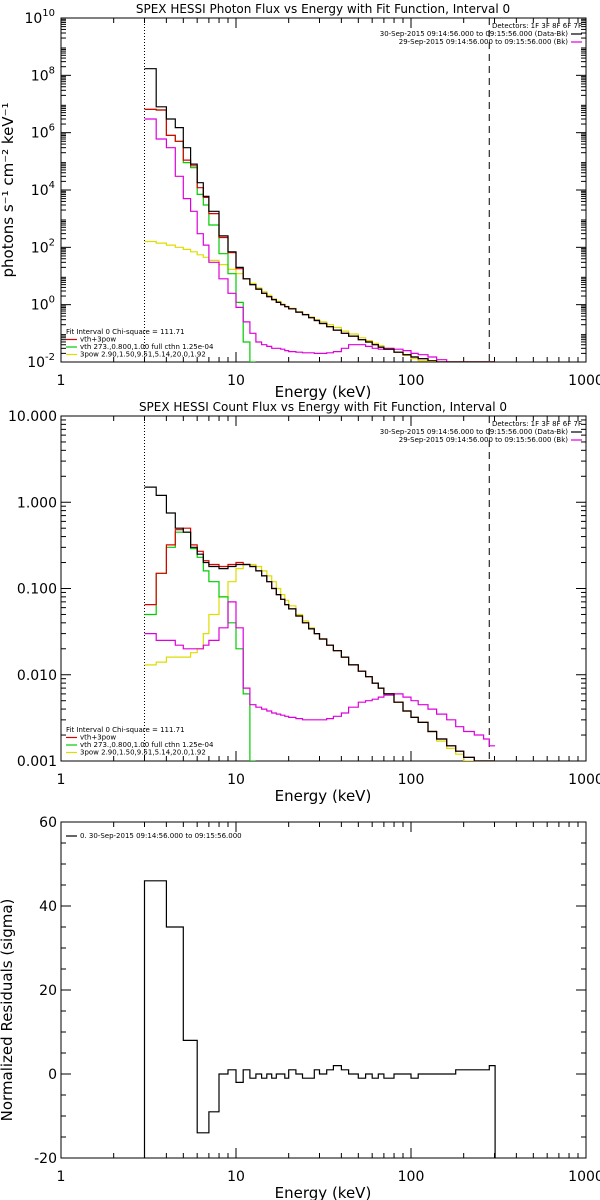 Image resolution: width=600 pixels, height=1200 pixels. What do you see at coordinates (48, 823) in the screenshot?
I see `y-tick-label: 60` at bounding box center [48, 823].